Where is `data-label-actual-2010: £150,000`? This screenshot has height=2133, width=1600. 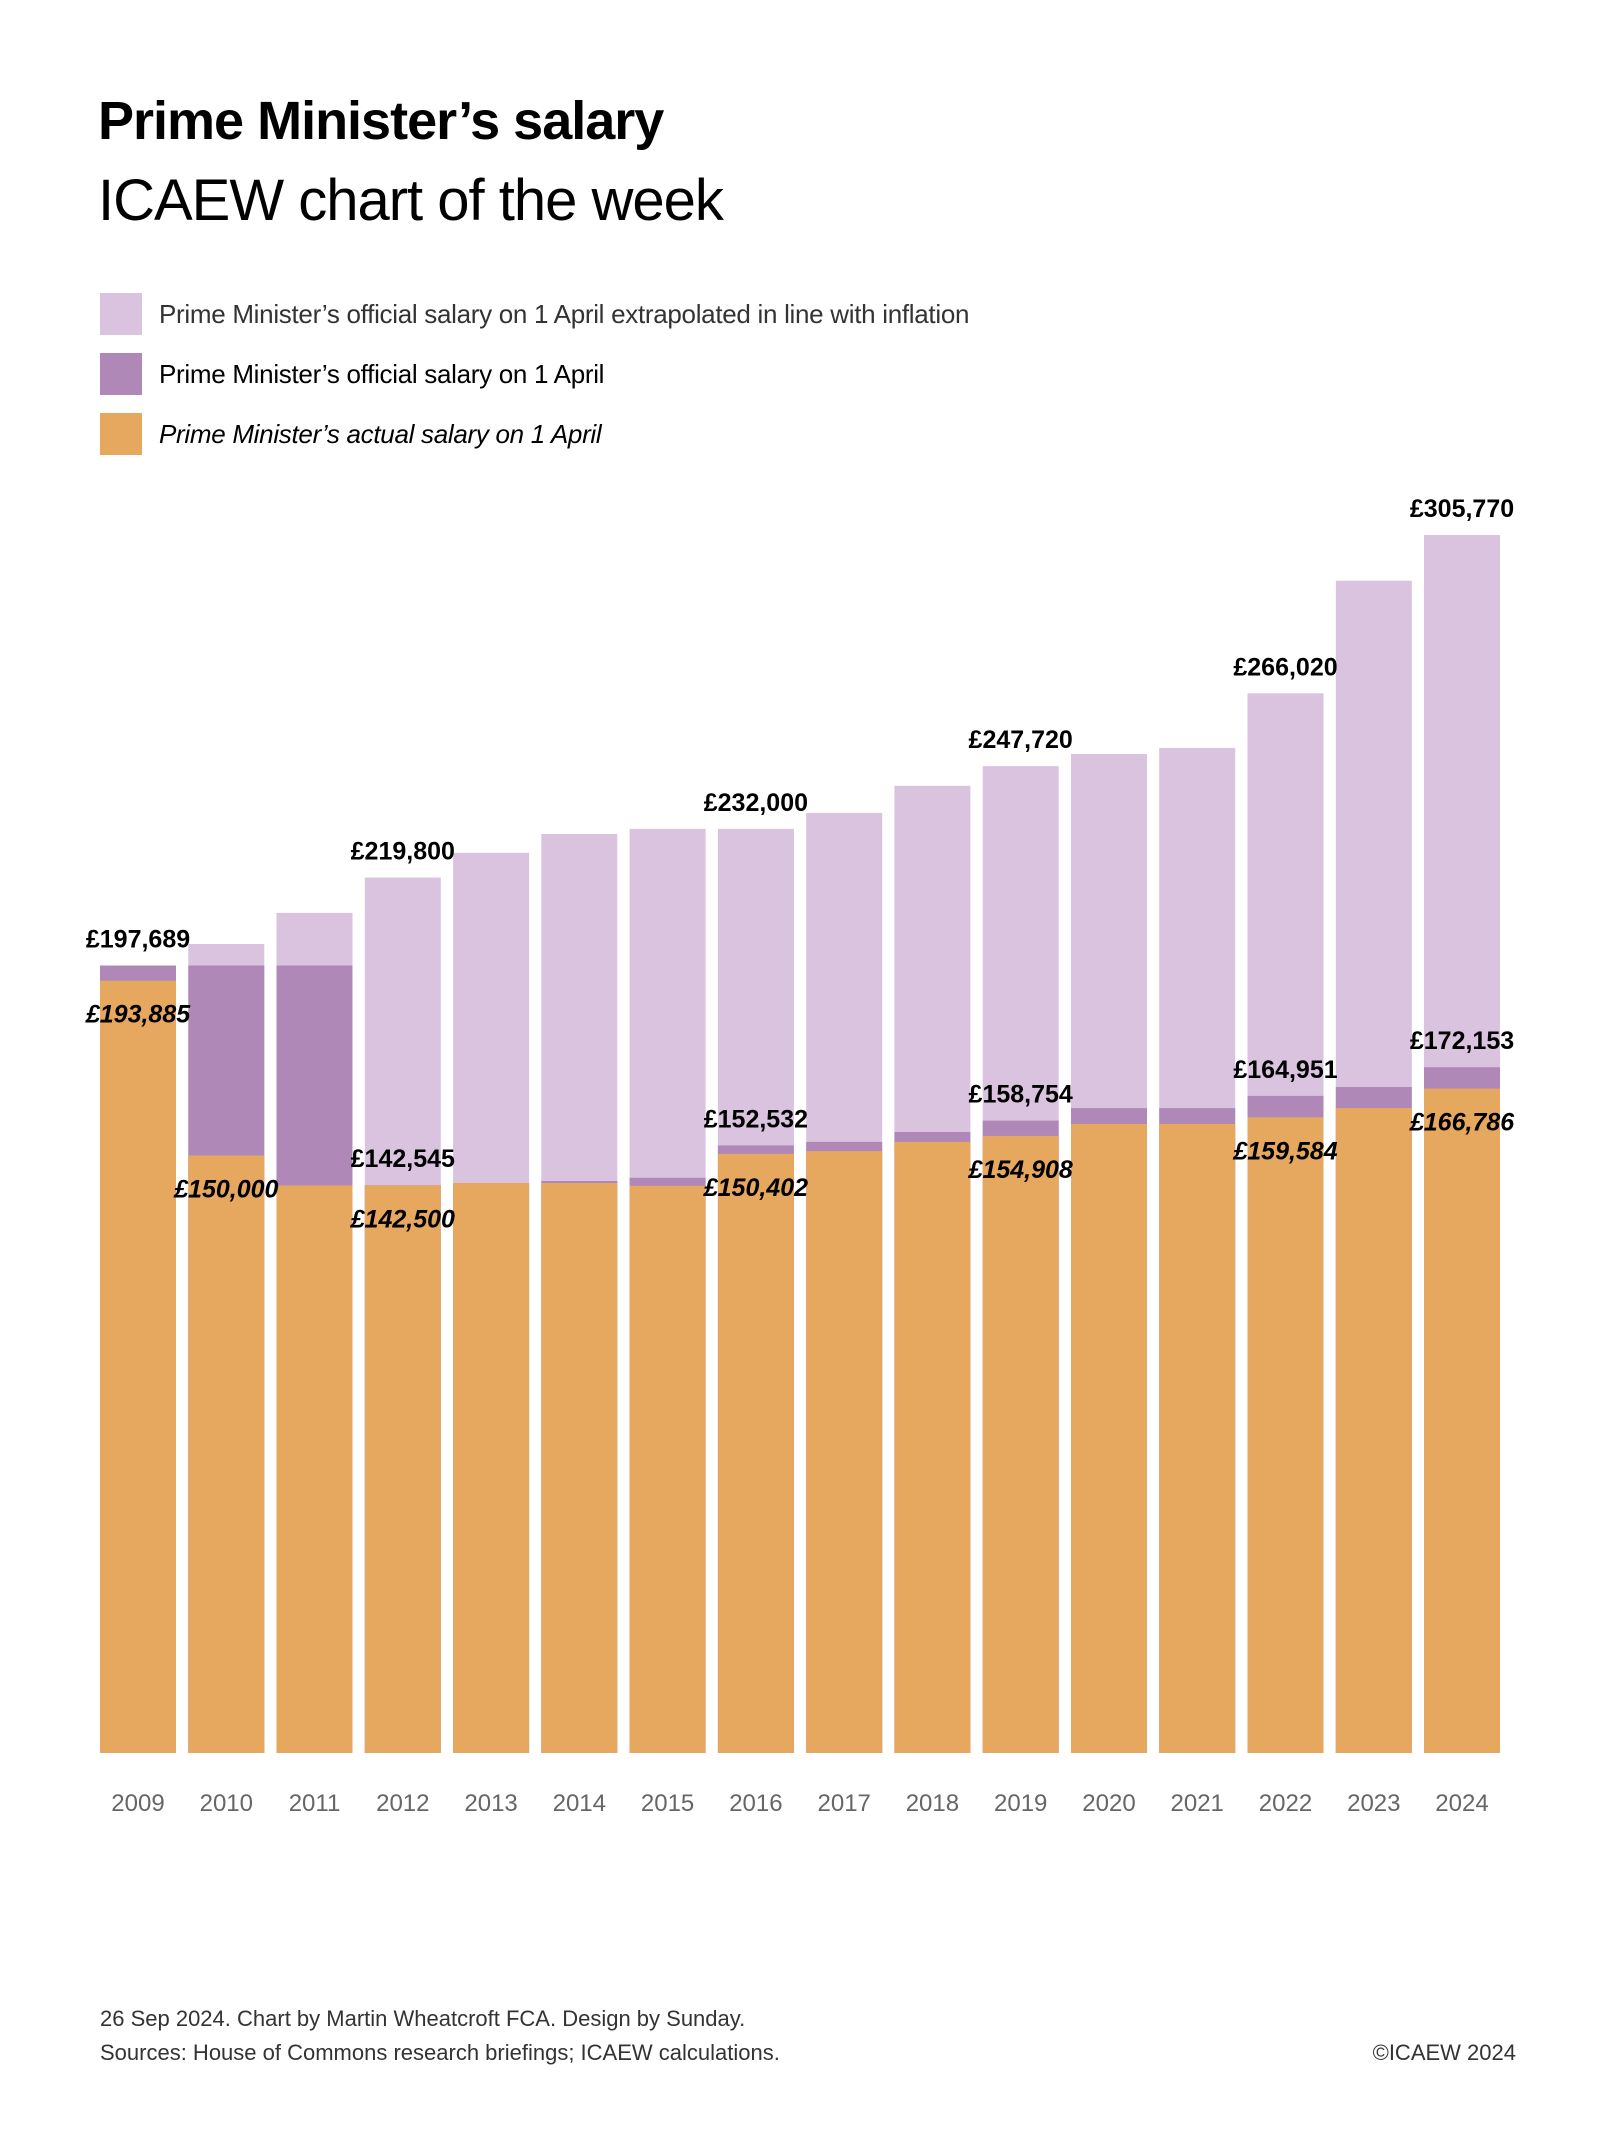
data-label-actual-2010: £150,000 is located at coordinates (225, 1190).